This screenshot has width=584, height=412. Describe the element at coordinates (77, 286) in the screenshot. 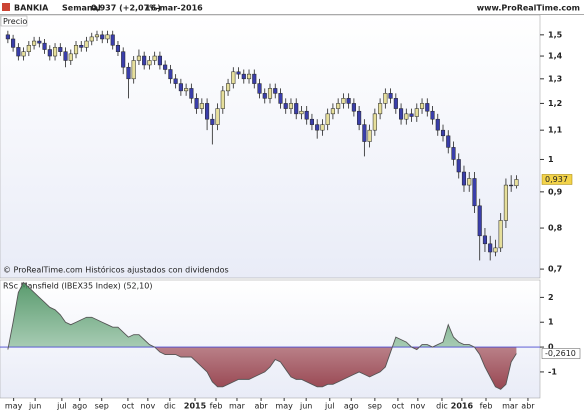

I see `panel-title: RSc Mansfield (IBEX35 Index) (52,10)` at that location.